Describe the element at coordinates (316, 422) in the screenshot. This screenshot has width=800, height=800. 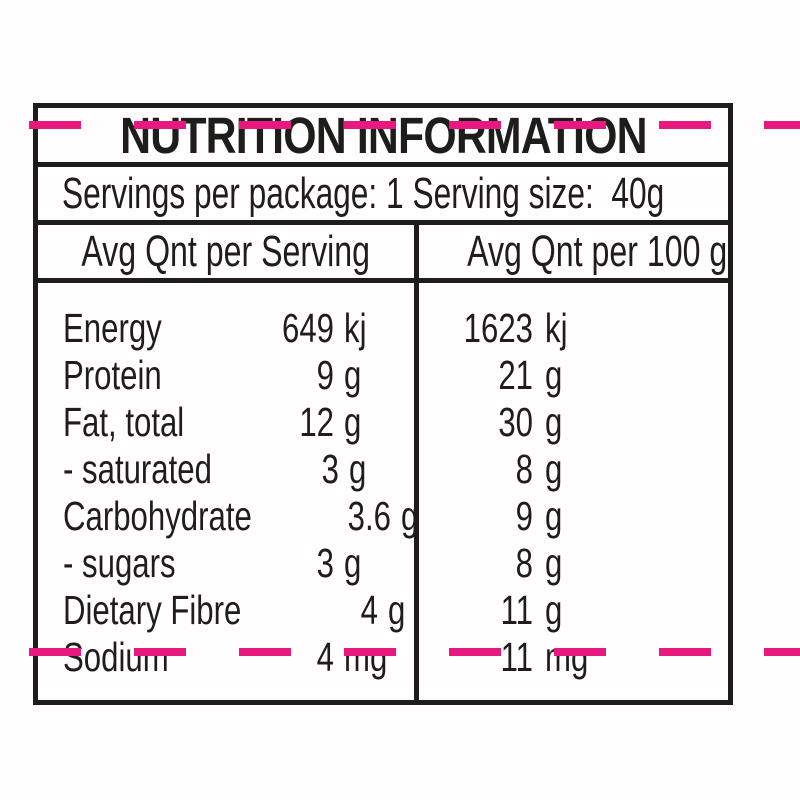
I see `serving-value: 12` at that location.